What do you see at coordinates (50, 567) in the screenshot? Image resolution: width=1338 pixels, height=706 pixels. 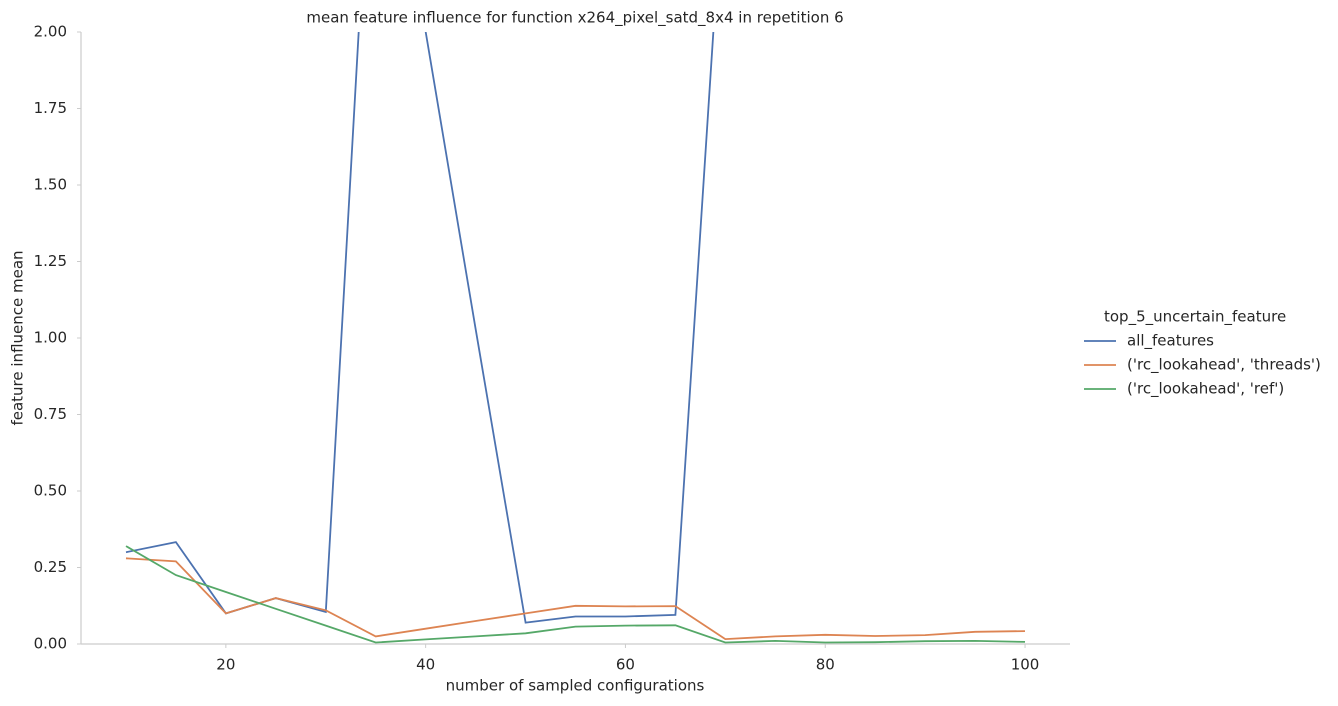 I see `y-tick-label: 0.25` at bounding box center [50, 567].